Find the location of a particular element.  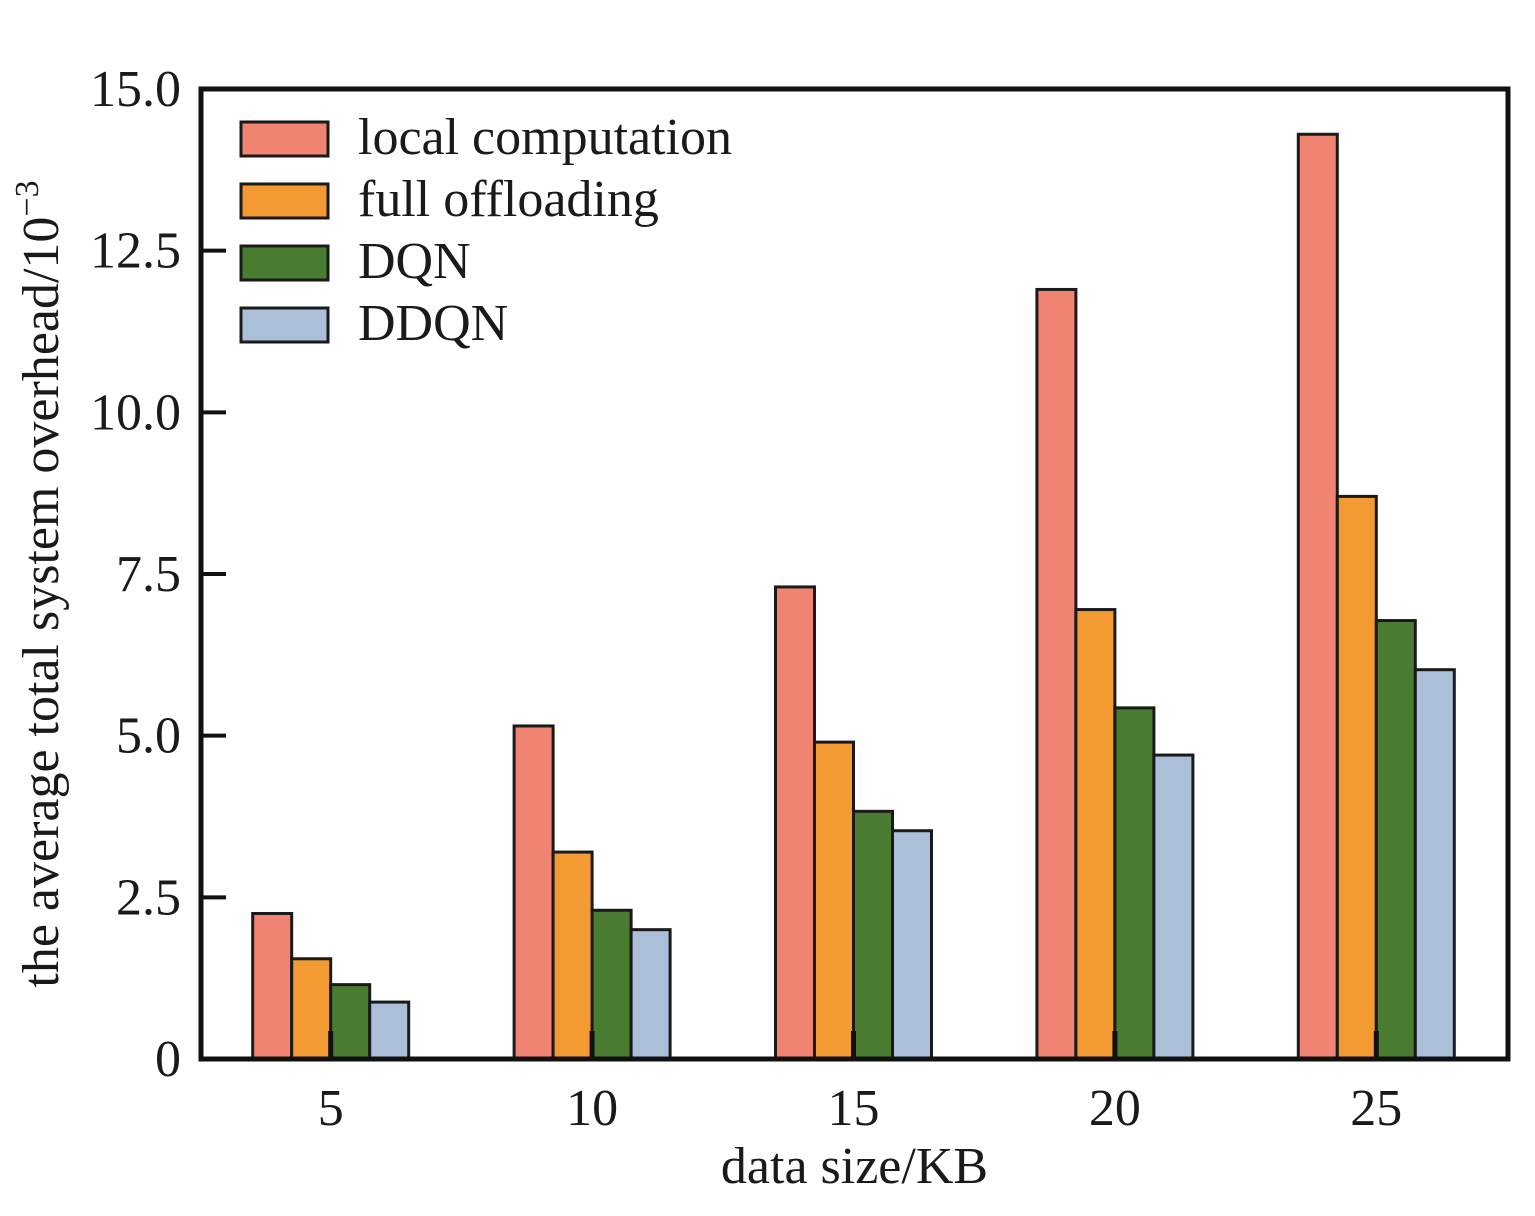

x-axis-ticks: 5 10 15 20 25 is located at coordinates (860, 1084).